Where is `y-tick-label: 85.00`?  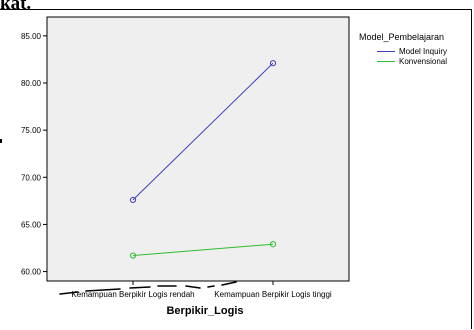 y-tick-label: 85.00 is located at coordinates (31, 36).